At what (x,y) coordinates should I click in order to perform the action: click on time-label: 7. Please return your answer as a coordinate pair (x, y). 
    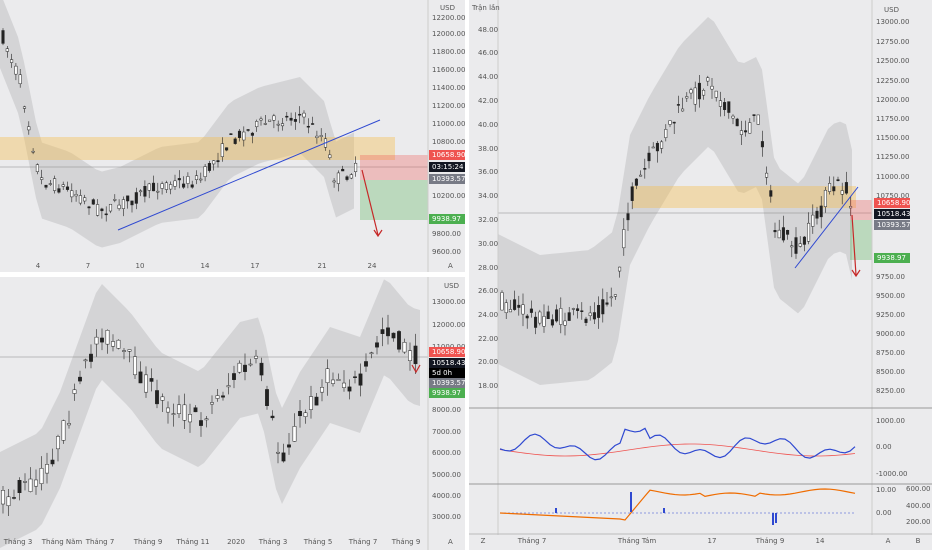
    Looking at the image, I should click on (88, 266).